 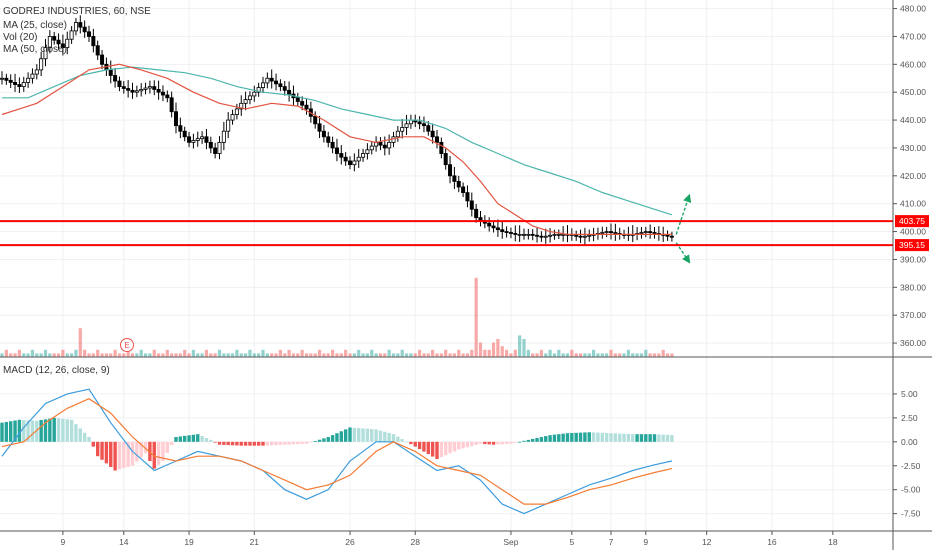 I want to click on level-label: 395.15, so click(x=912, y=245).